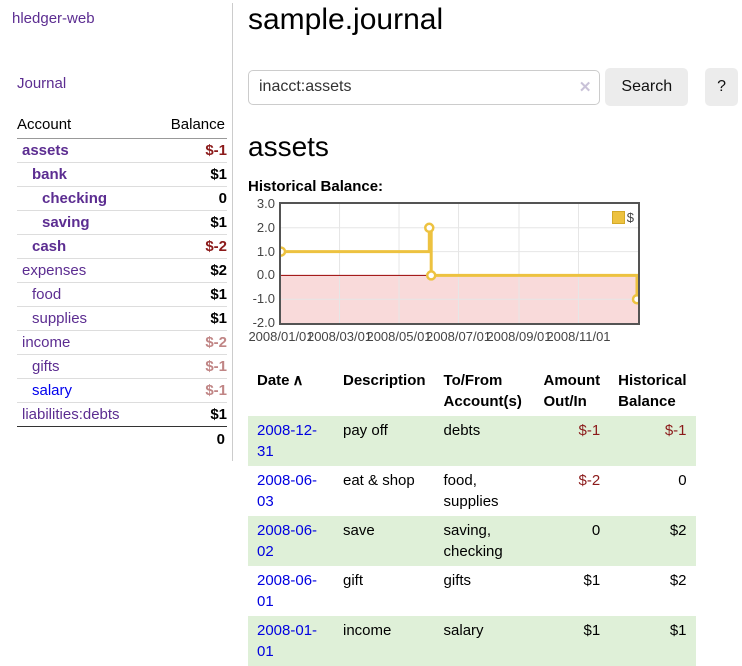 The width and height of the screenshot is (742, 666). What do you see at coordinates (630, 217) in the screenshot?
I see `legend-label: $` at bounding box center [630, 217].